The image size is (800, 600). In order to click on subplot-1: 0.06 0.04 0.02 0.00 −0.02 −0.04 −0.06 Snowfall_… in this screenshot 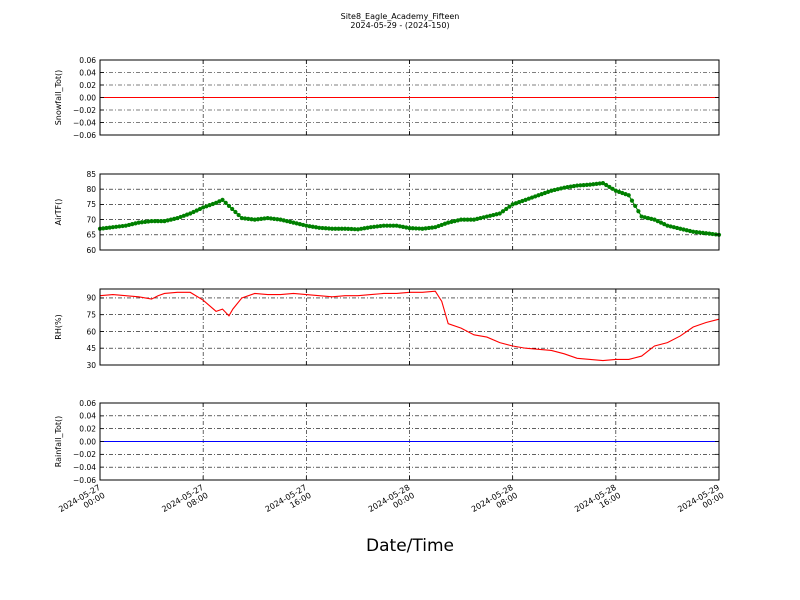, I will do `click(387, 98)`.